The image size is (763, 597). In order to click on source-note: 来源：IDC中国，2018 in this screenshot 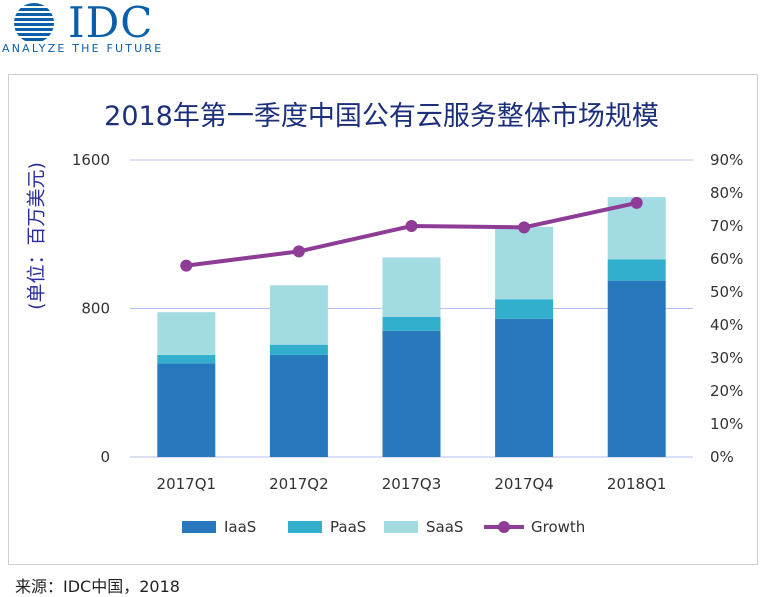, I will do `click(97, 586)`.